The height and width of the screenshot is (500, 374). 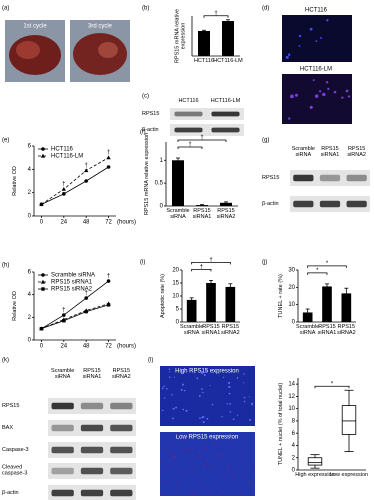 What do you see at coordinates (8, 427) in the screenshot?
I see `row-label: BAX` at bounding box center [8, 427].